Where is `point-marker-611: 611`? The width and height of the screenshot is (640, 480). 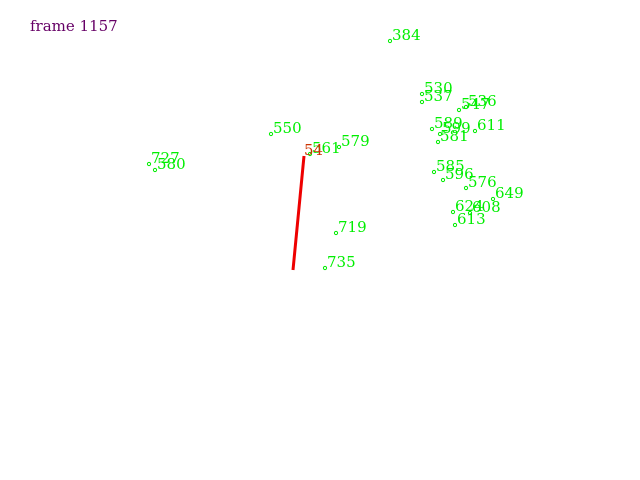
point-marker-611: 611 is located at coordinates (489, 125).